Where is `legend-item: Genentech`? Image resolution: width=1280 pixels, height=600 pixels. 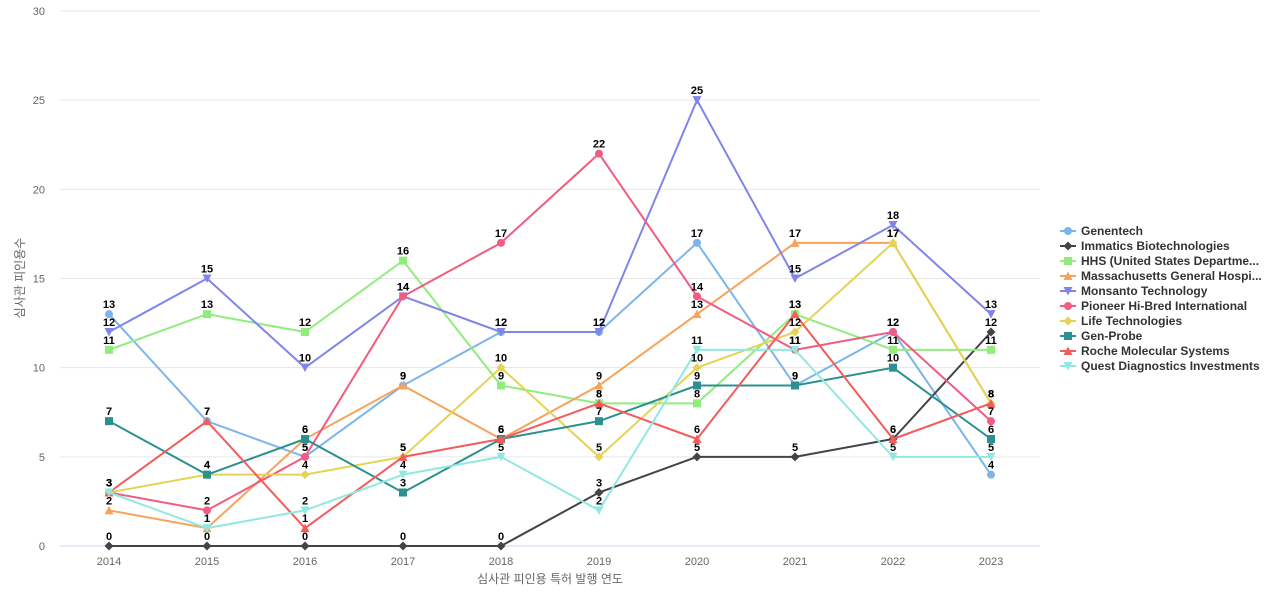 legend-item: Genentech is located at coordinates (1101, 231).